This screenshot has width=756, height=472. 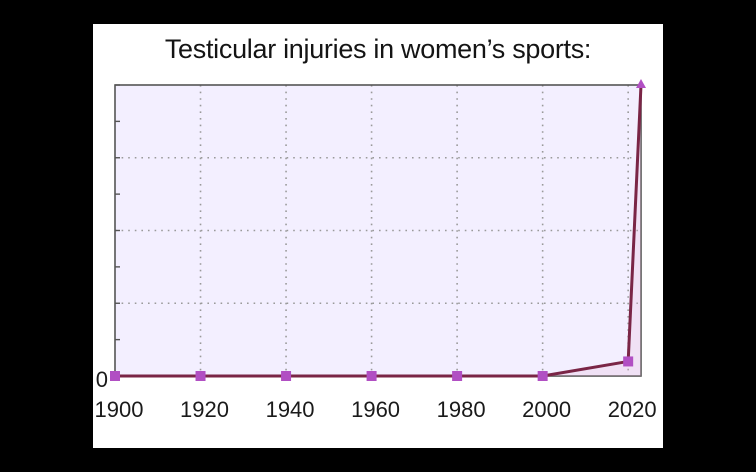 What do you see at coordinates (546, 409) in the screenshot?
I see `x-tick-label: 2000` at bounding box center [546, 409].